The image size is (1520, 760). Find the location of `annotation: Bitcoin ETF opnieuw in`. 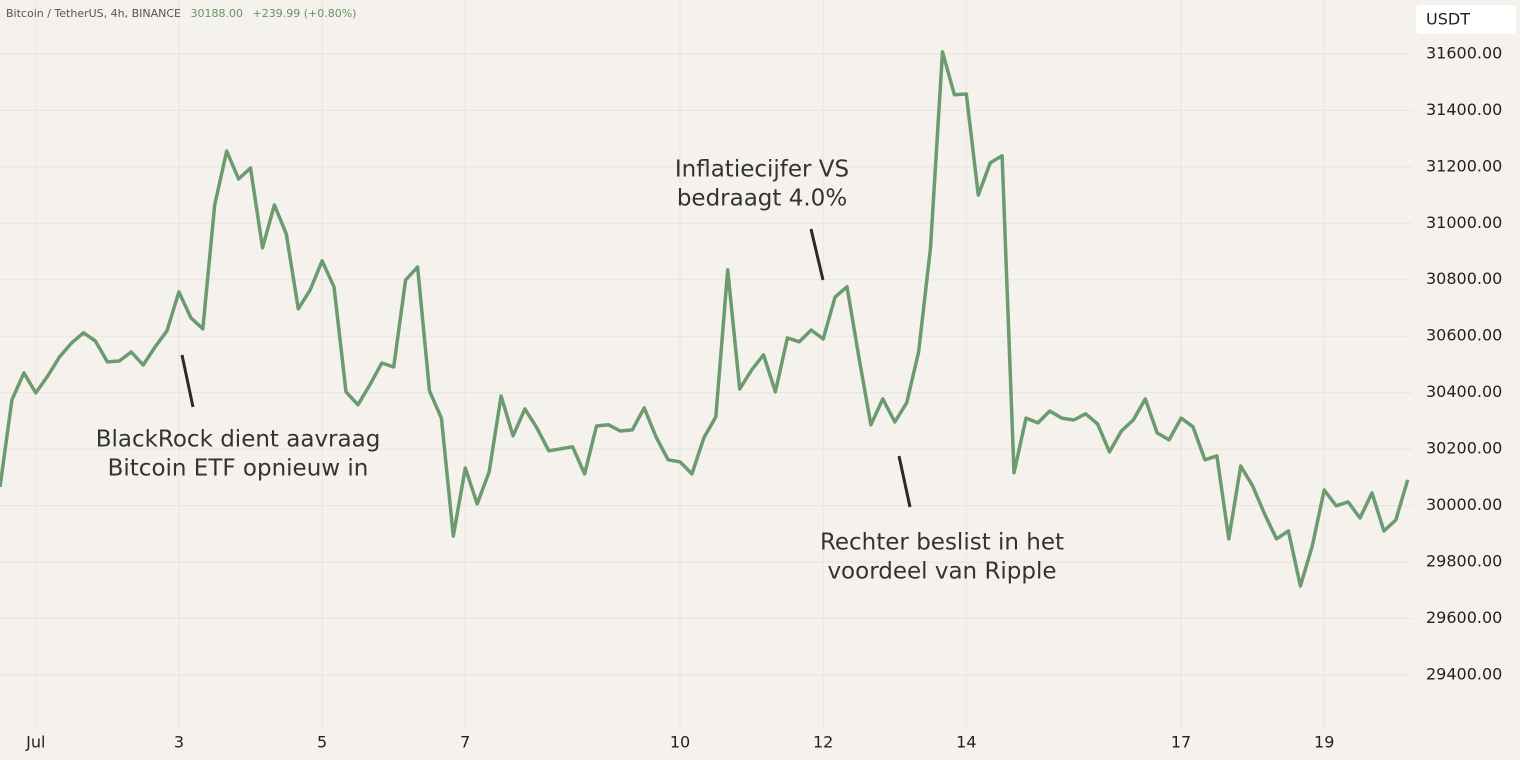

annotation: Bitcoin ETF opnieuw in is located at coordinates (238, 469).